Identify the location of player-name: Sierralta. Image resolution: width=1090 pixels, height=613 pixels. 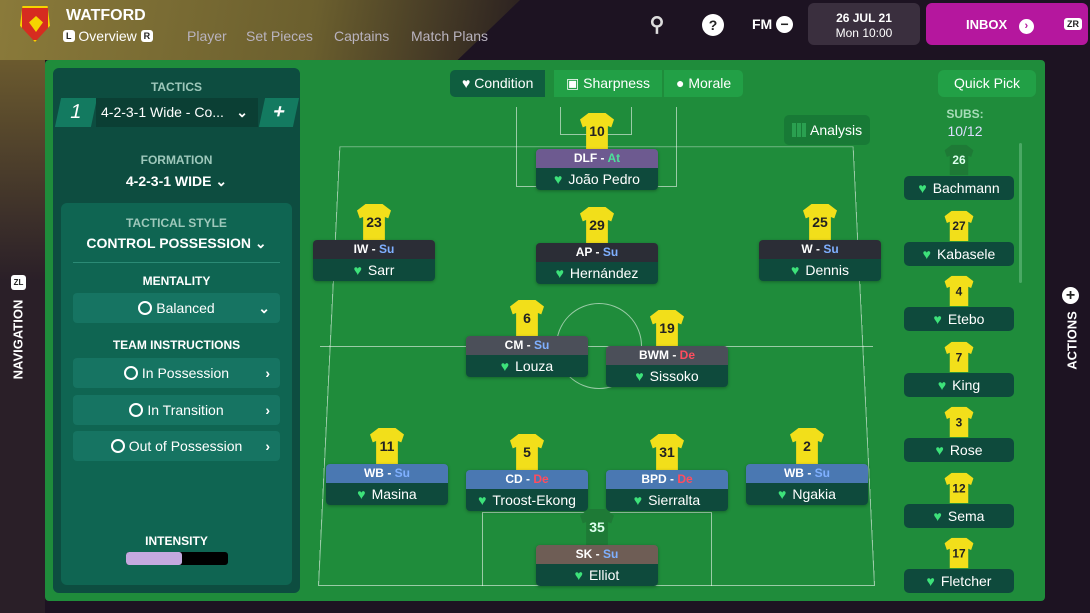
(674, 500).